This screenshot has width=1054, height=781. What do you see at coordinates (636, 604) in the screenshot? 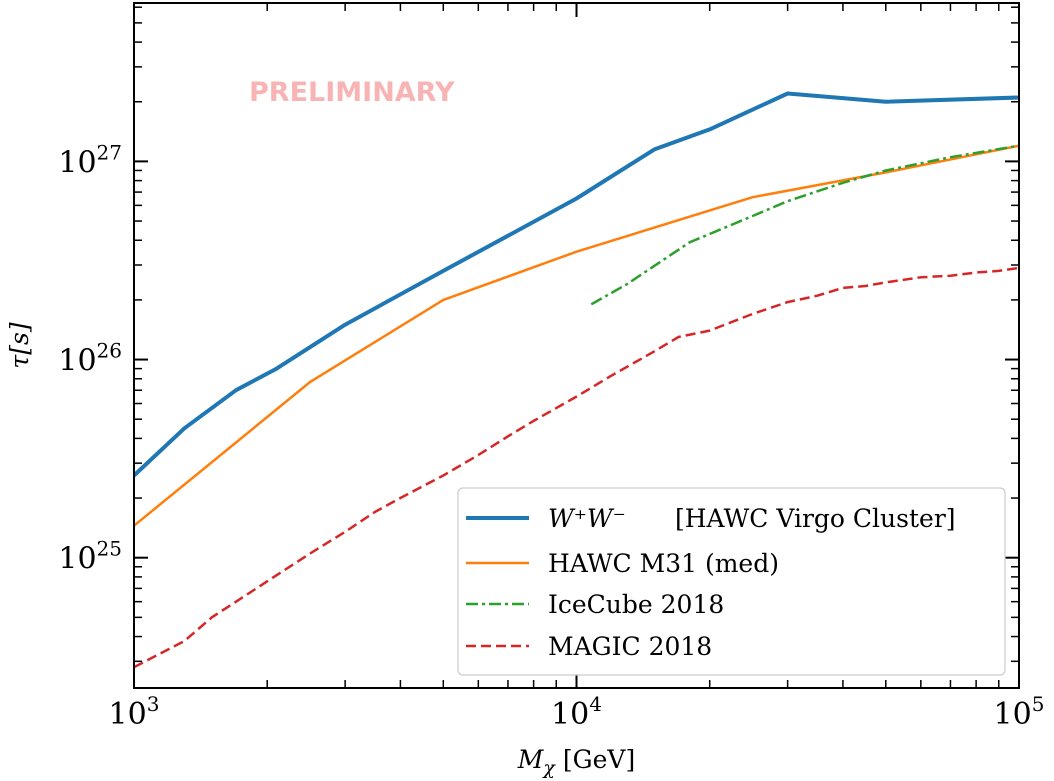
I see `legend-label-3: IceCube 2018` at bounding box center [636, 604].